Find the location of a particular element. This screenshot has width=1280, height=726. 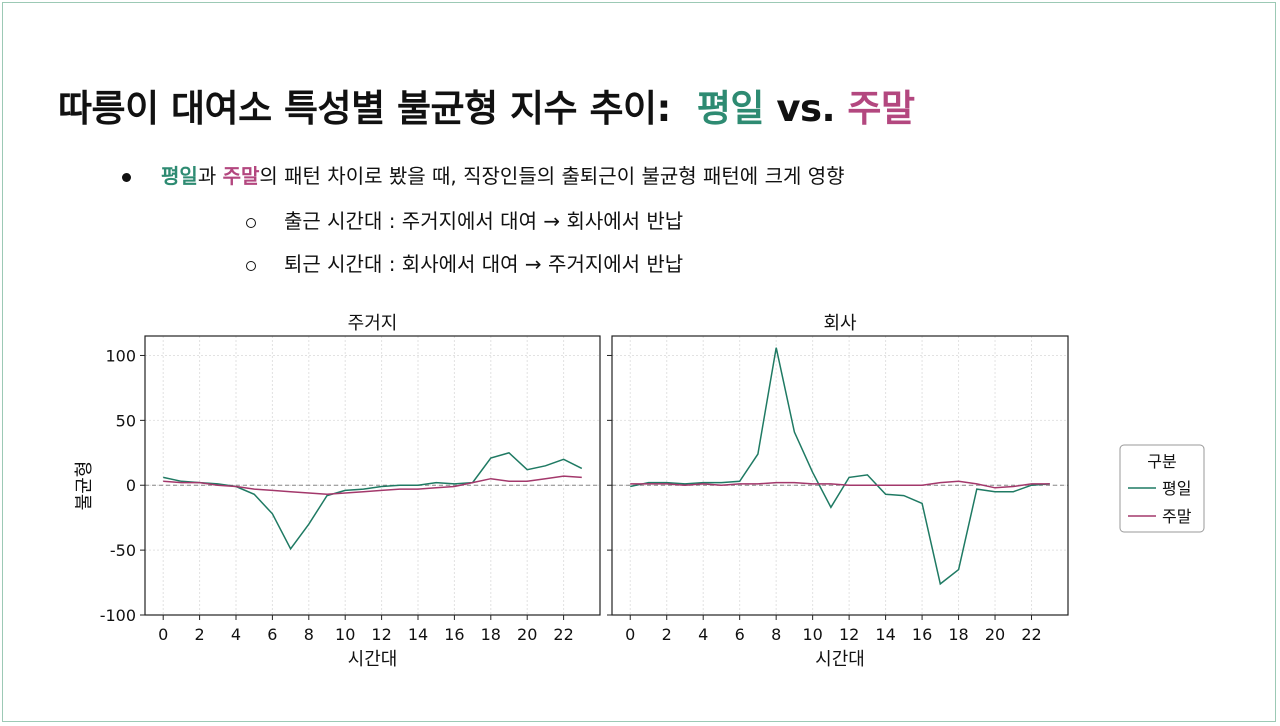

panel-2-x-tick-label: 18 is located at coordinates (958, 634).